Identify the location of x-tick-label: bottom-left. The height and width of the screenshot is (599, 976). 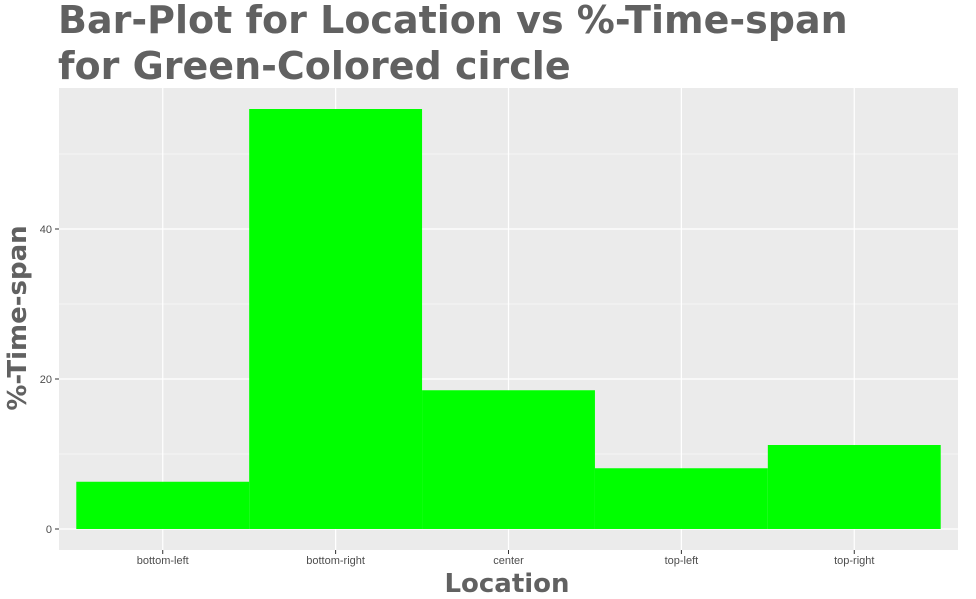
(163, 561).